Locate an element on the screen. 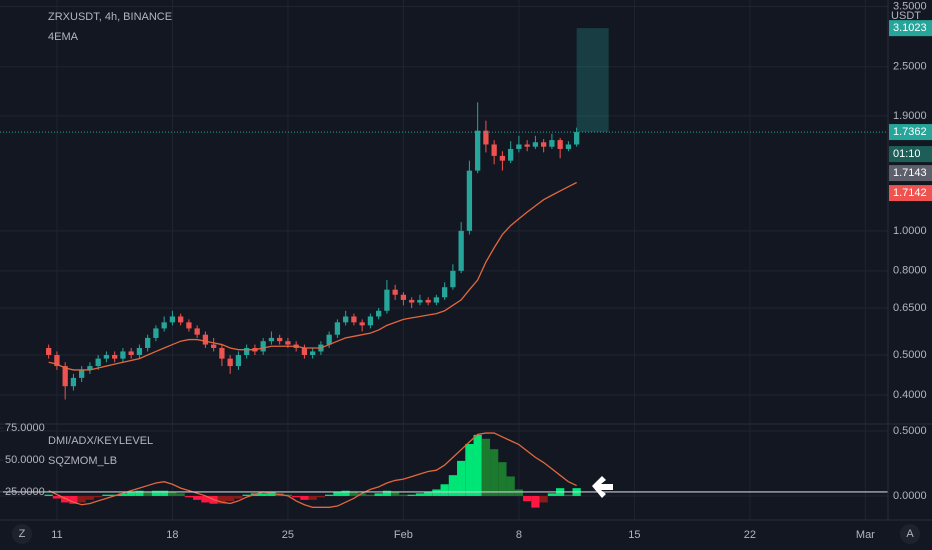 This screenshot has height=550, width=932. price-label: 1.7143 is located at coordinates (910, 173).